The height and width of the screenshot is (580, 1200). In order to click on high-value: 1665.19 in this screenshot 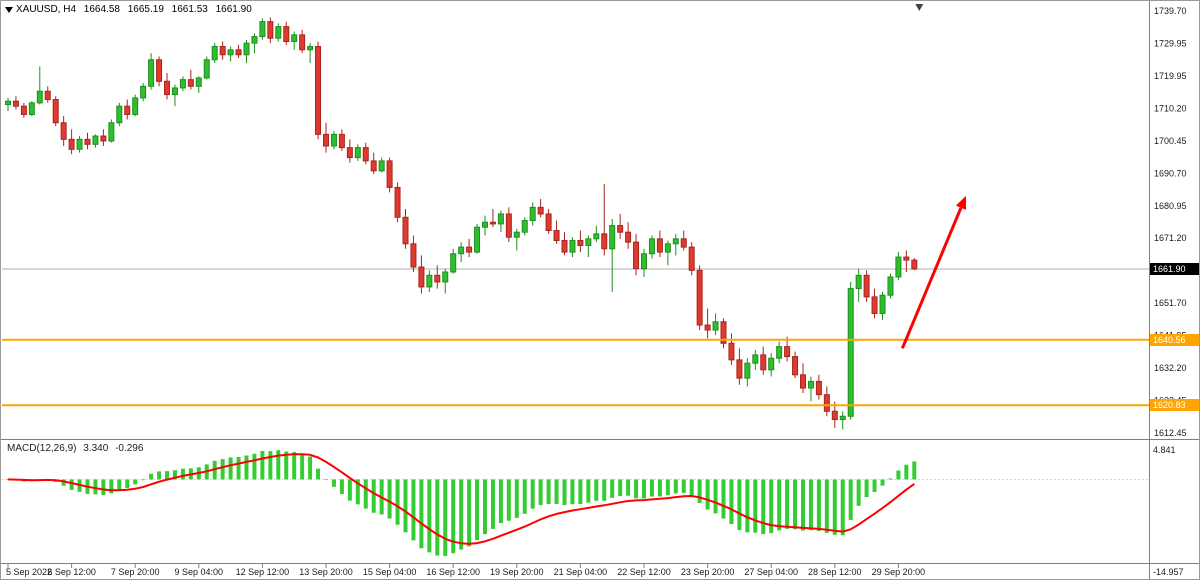, I will do `click(145, 9)`.